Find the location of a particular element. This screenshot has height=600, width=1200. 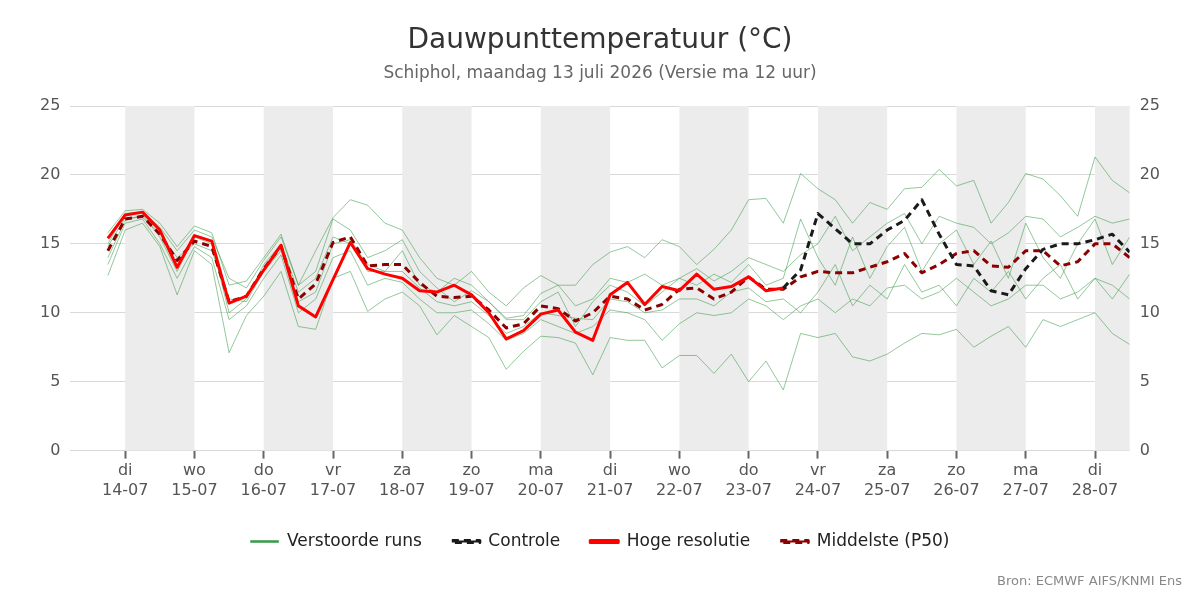

y2-tick-label: 10 is located at coordinates (1149, 311).